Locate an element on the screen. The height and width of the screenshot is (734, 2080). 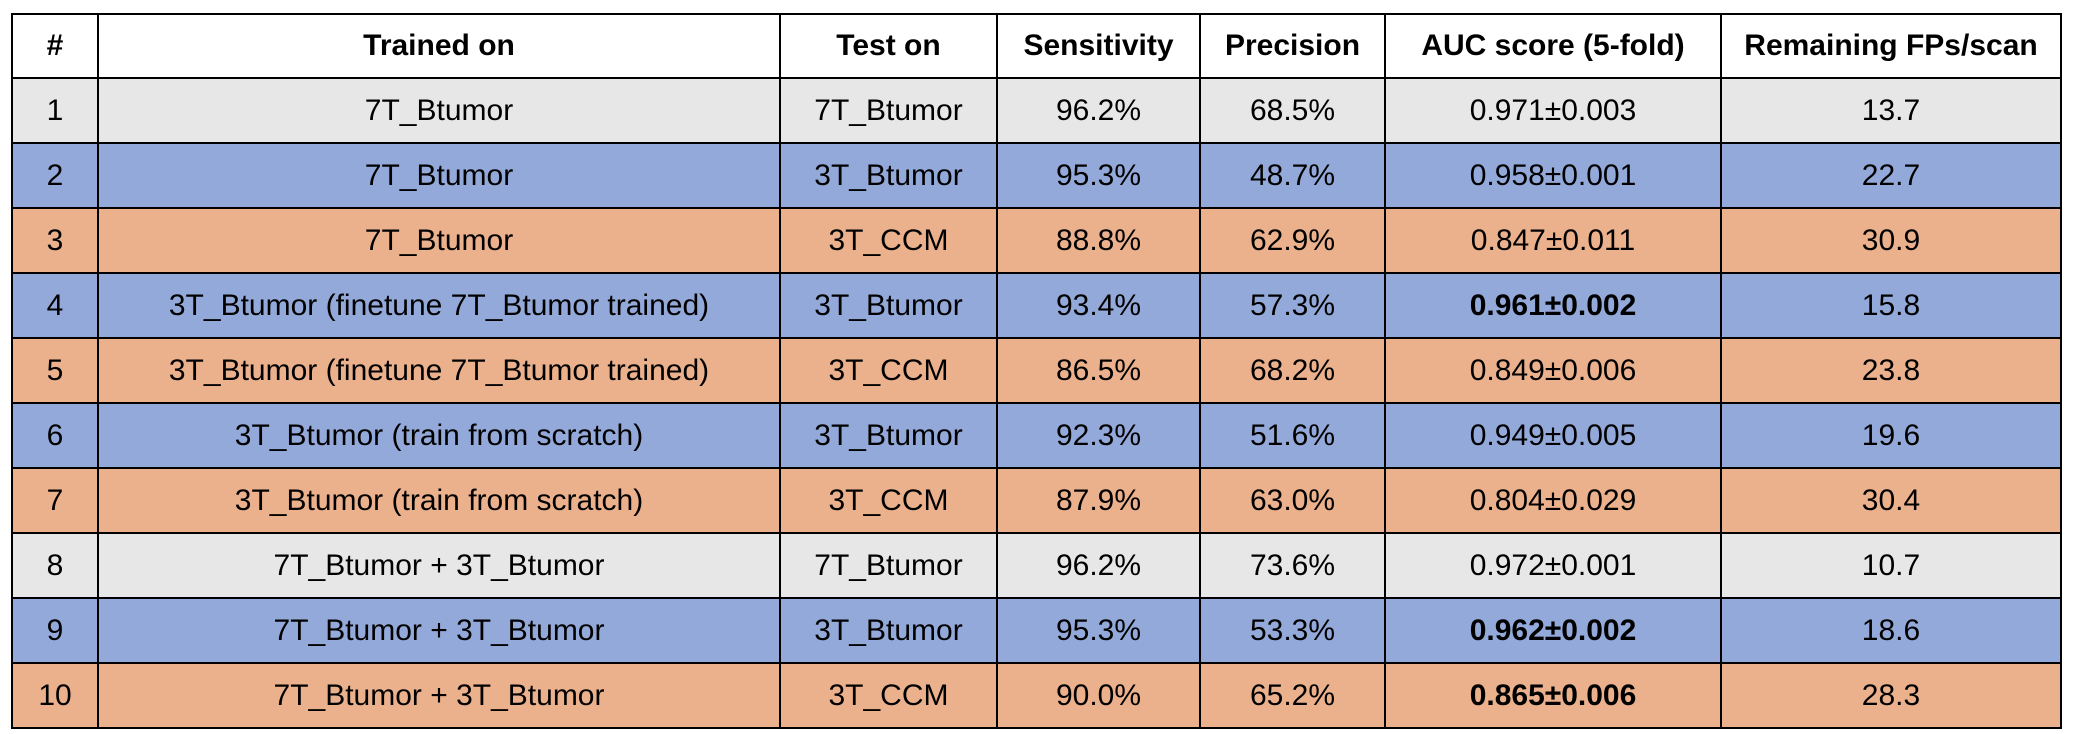
column-header: # is located at coordinates (55, 46).